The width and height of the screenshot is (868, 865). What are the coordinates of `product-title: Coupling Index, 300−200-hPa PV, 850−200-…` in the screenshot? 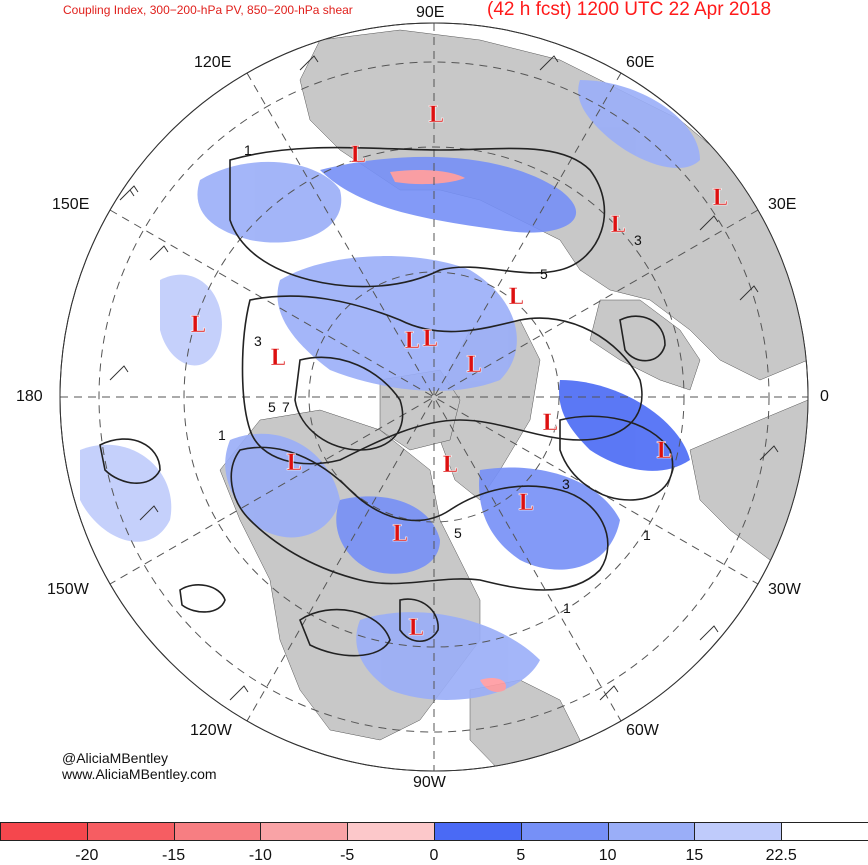 It's located at (208, 10).